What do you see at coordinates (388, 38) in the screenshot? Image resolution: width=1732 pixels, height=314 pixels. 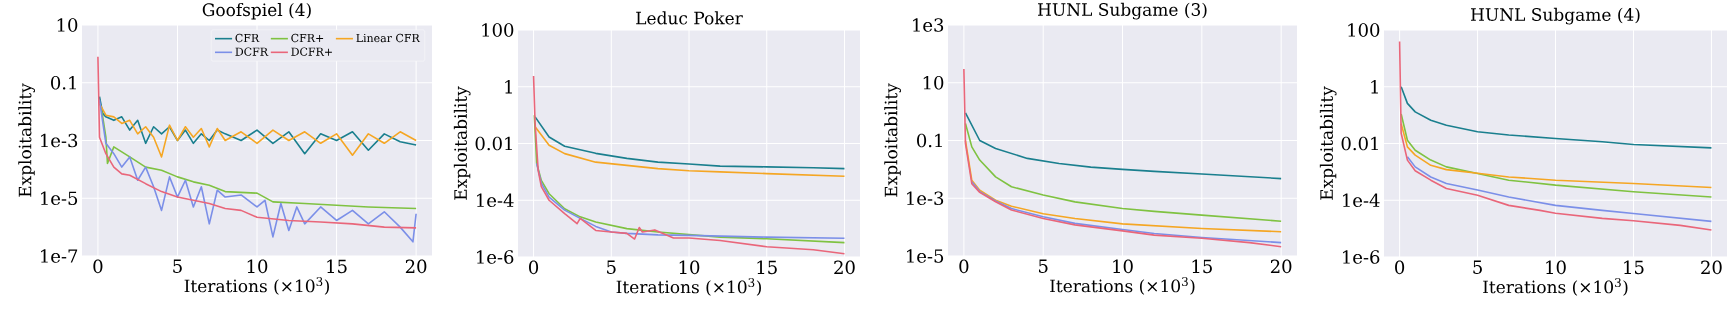 I see `legend-label: Linear CFR` at bounding box center [388, 38].